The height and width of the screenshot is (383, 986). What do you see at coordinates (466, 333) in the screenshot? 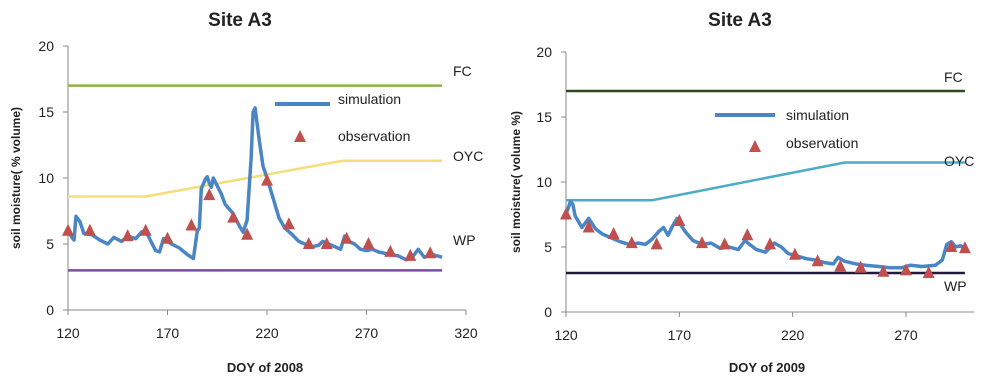
I see `x-tick-label: 320` at bounding box center [466, 333].